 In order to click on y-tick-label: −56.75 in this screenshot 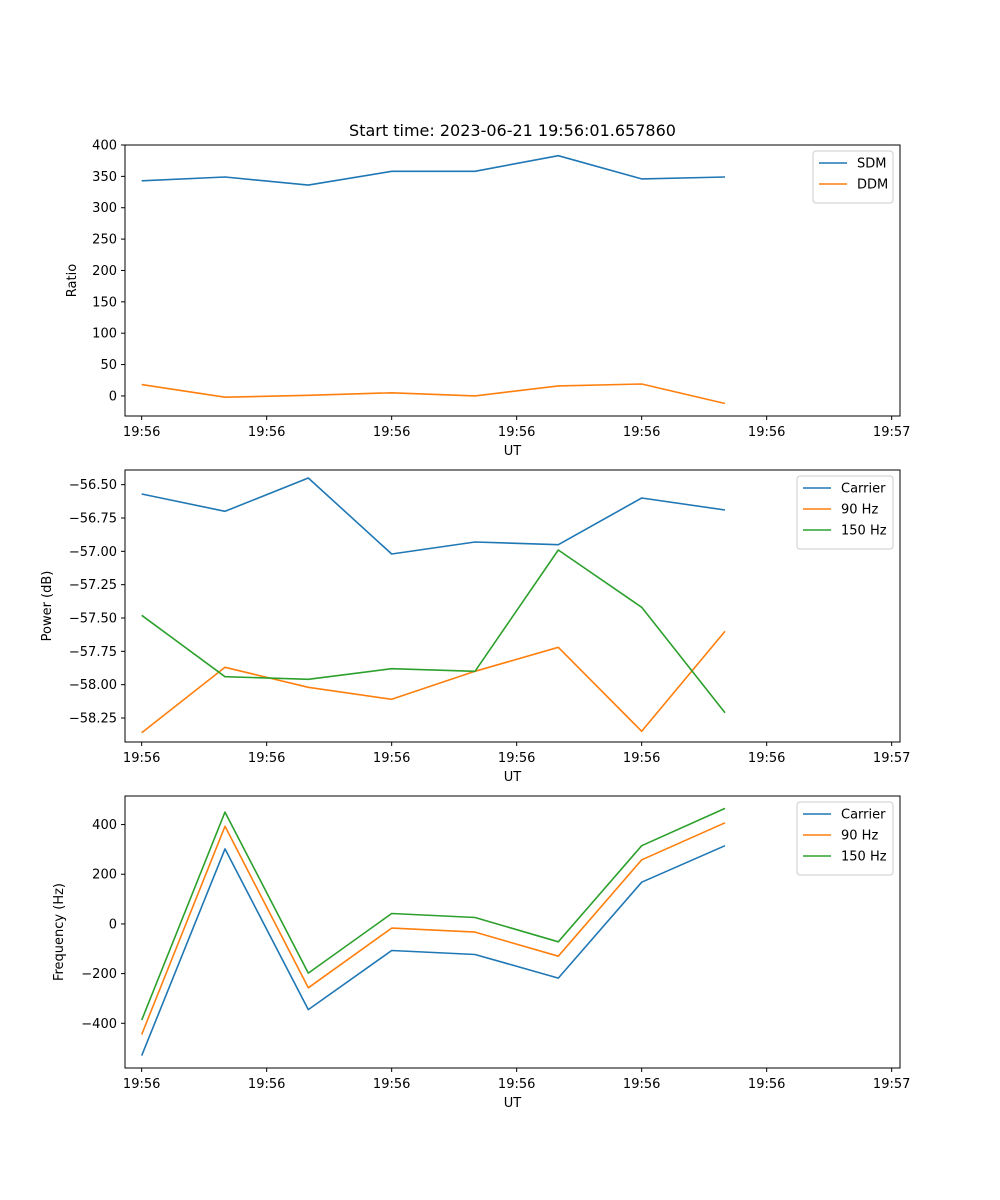, I will do `click(93, 519)`.